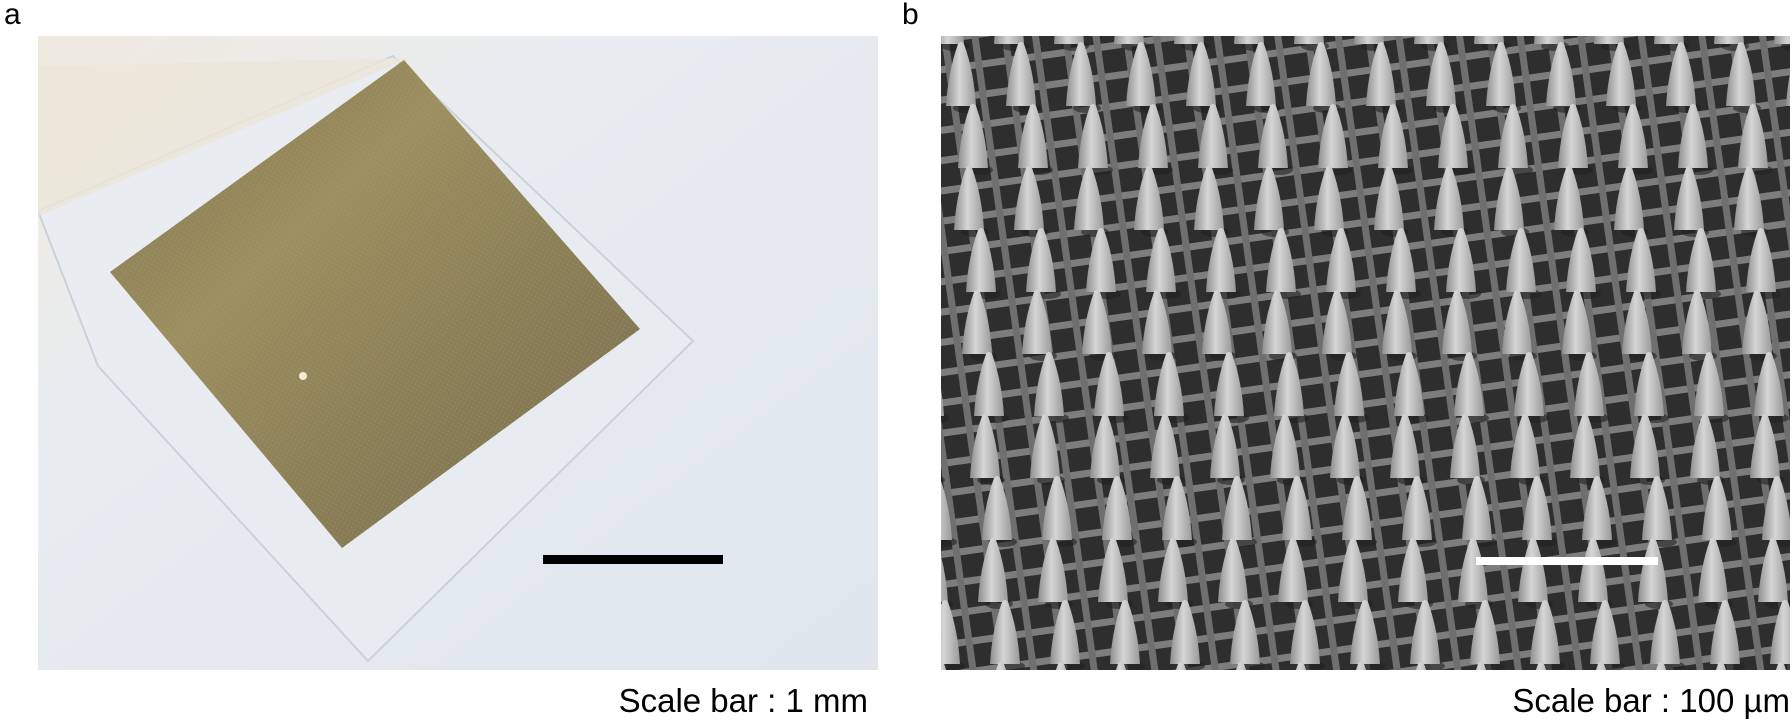  I want to click on scale-caption-b: Scale bar : 100 µm, so click(1651, 700).